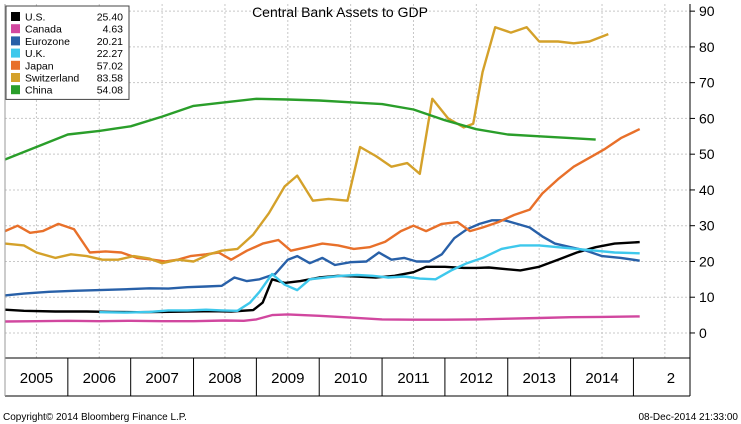 The image size is (741, 424). I want to click on x-tick-label: 2011, so click(413, 378).